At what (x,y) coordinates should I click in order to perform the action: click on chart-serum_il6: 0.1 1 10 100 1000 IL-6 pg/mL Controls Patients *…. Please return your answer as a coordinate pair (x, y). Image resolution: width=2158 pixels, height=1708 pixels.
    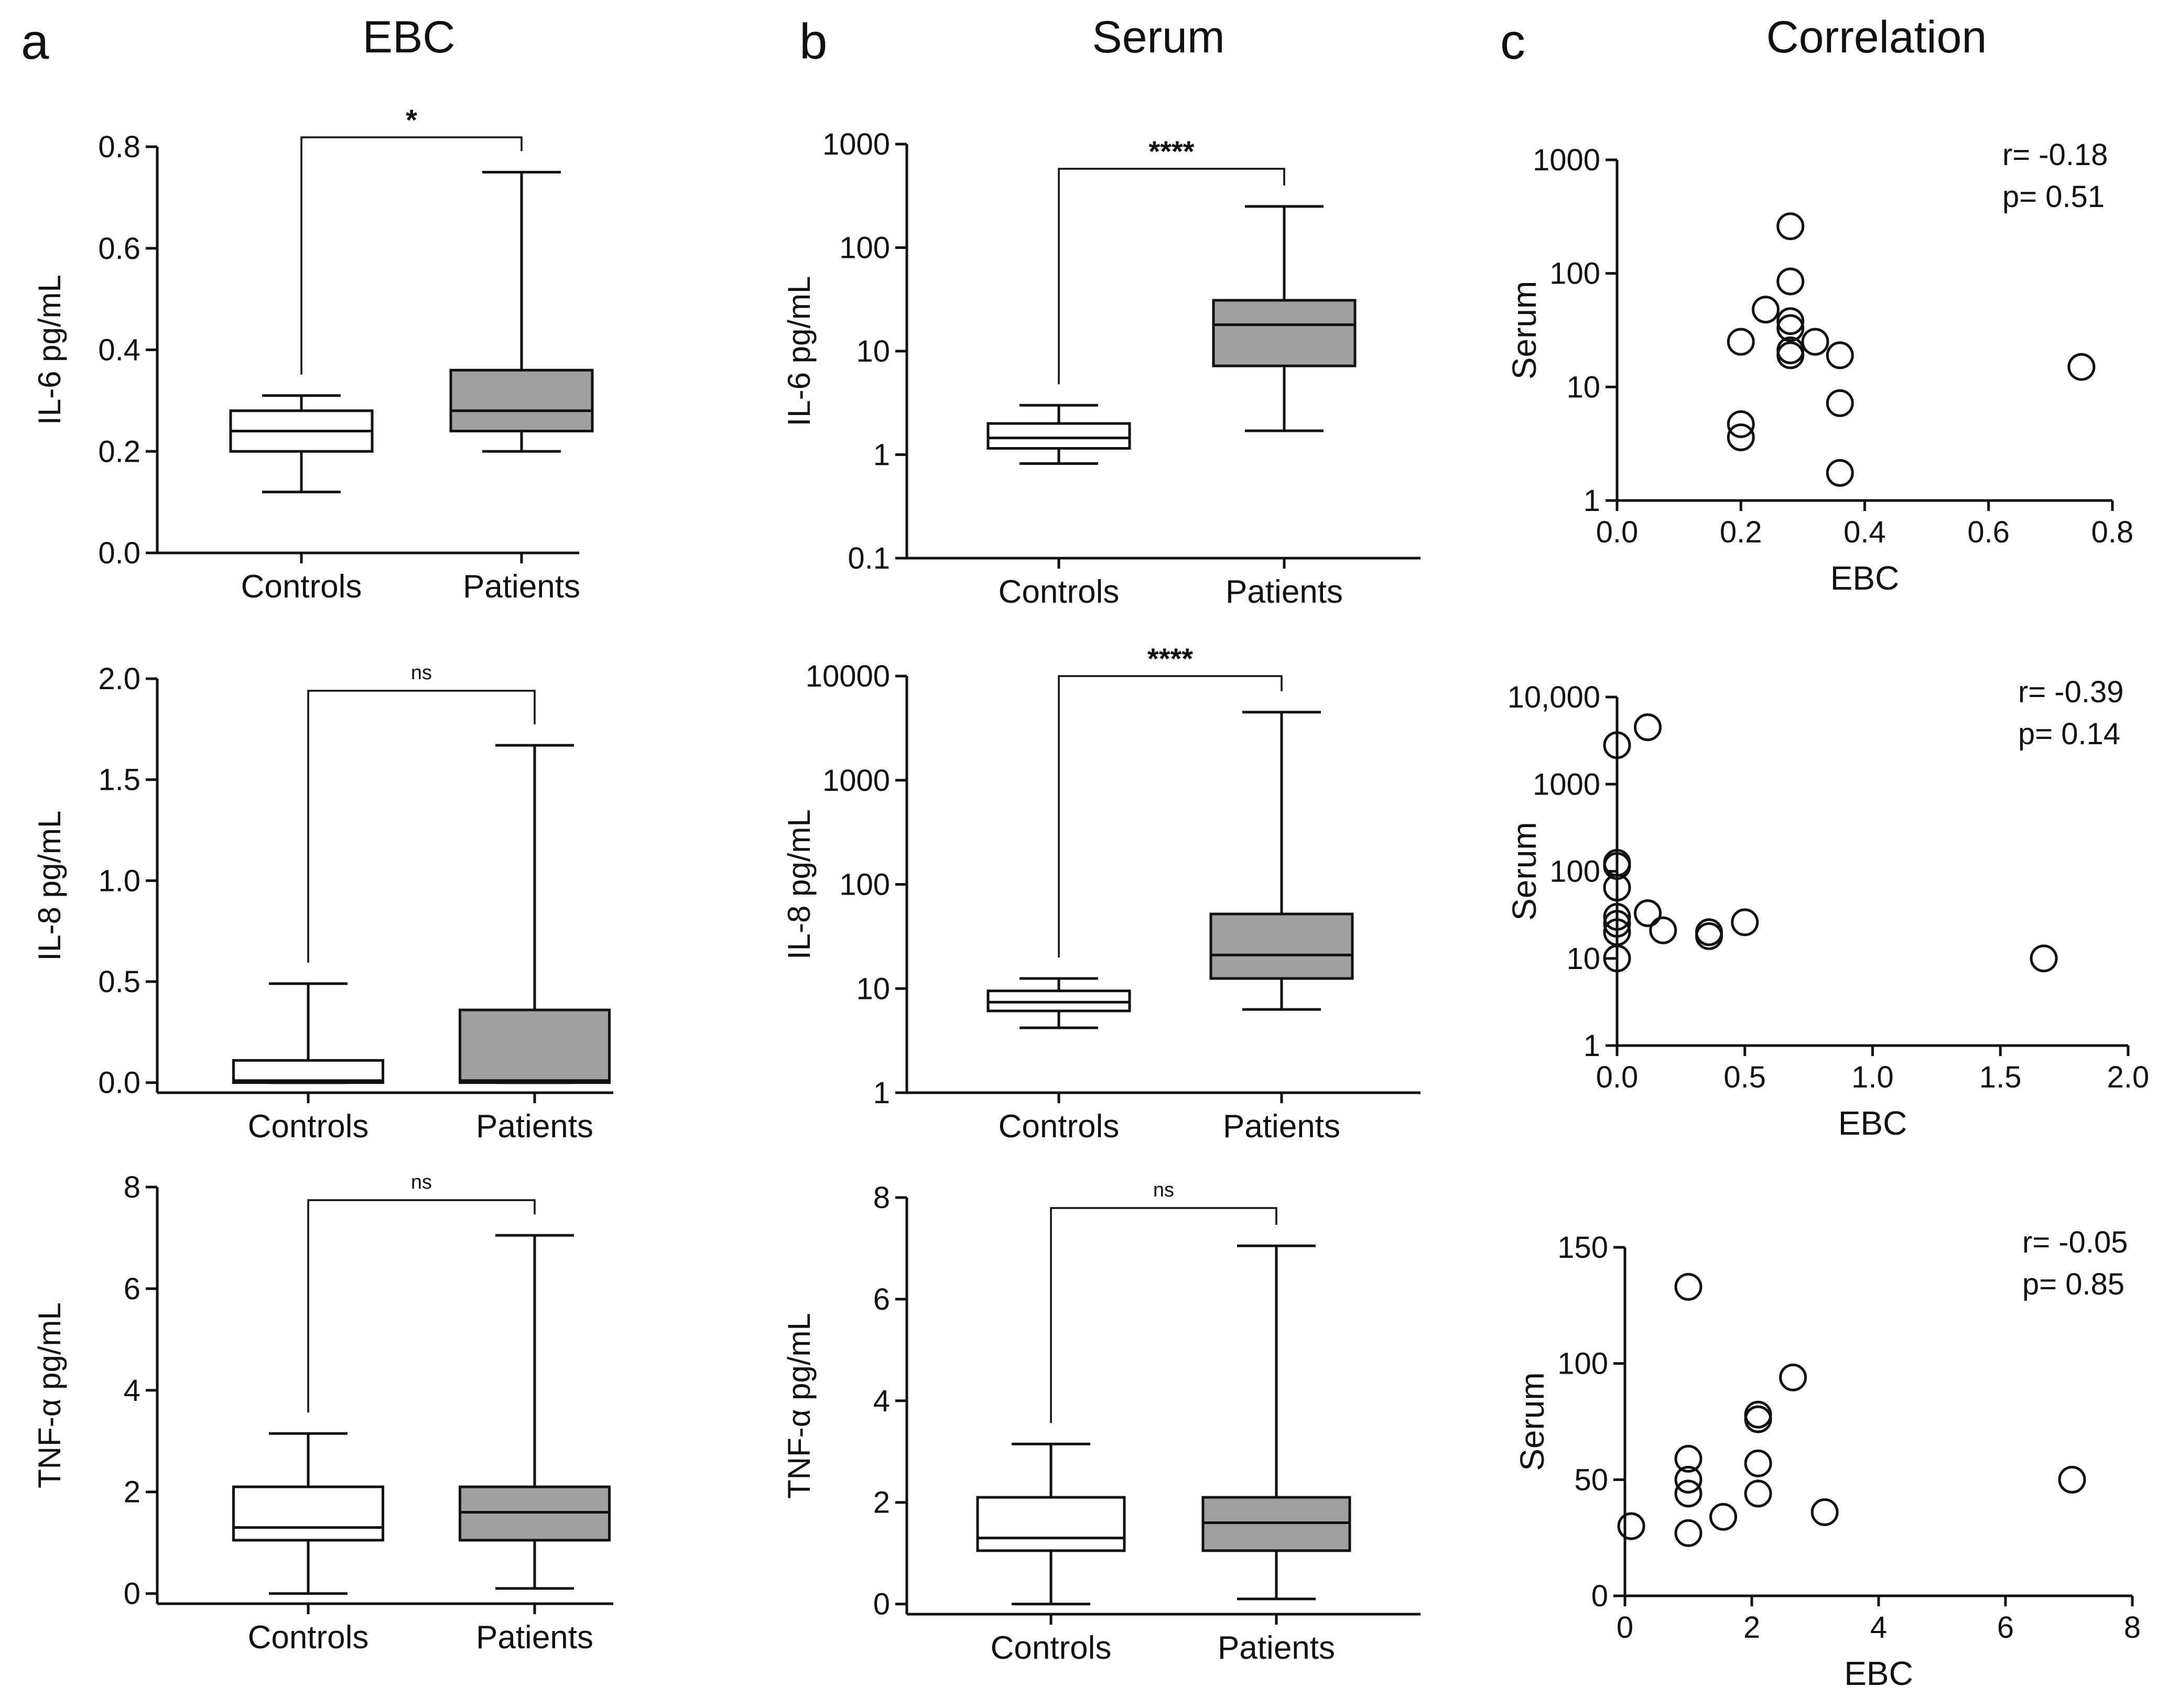
    Looking at the image, I should click on (1101, 369).